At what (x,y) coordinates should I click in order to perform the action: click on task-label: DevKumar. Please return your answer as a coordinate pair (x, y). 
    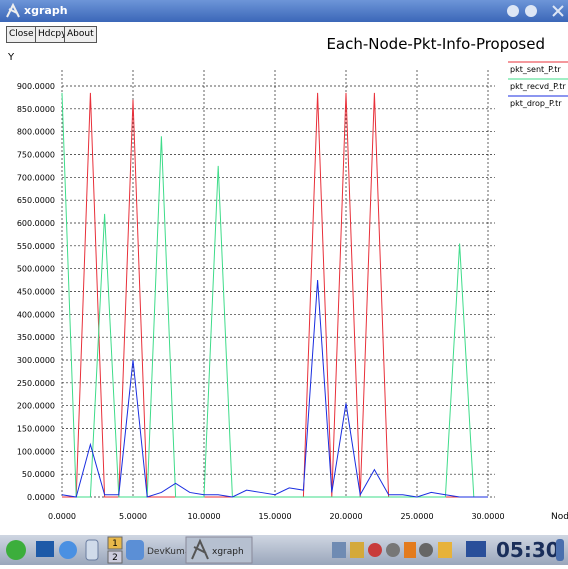
    Looking at the image, I should click on (170, 552).